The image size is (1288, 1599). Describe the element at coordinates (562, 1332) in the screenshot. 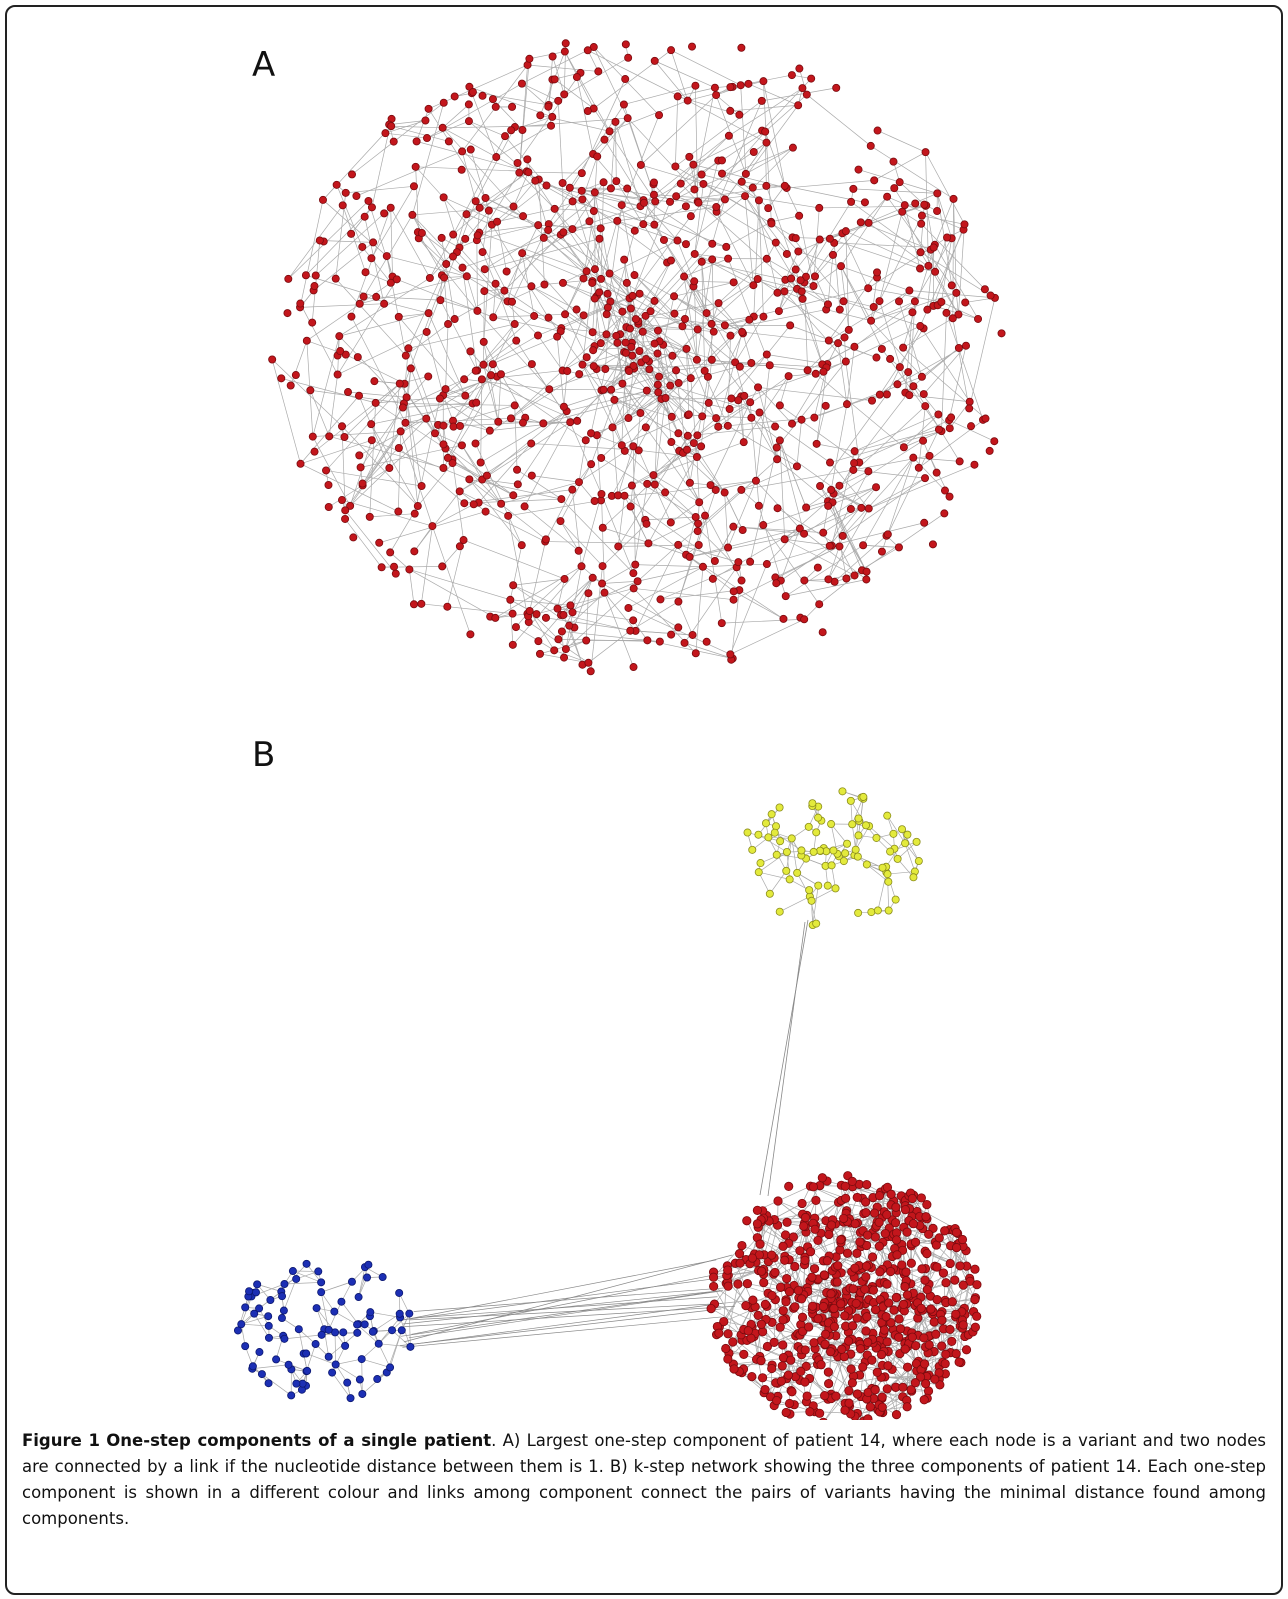

I see `link` at that location.